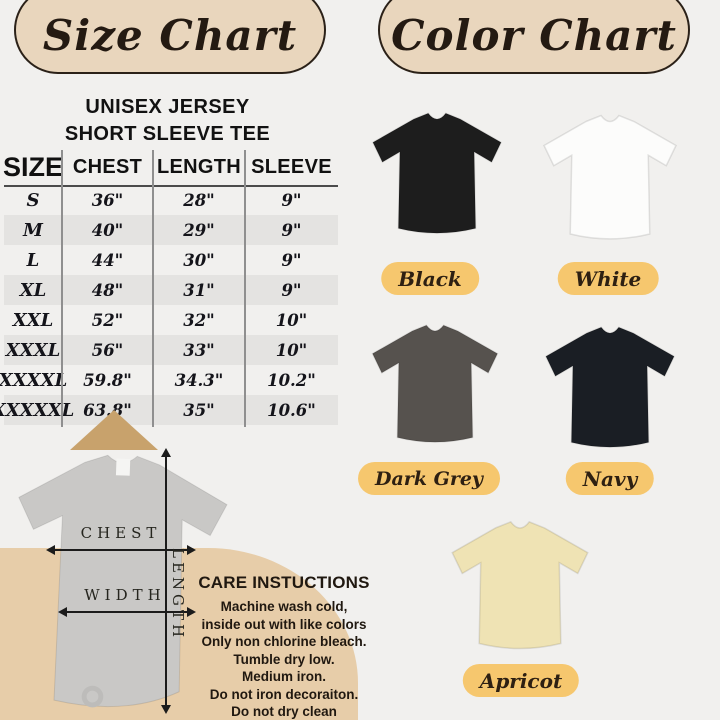 Image resolution: width=720 pixels, height=720 pixels. Describe the element at coordinates (121, 533) in the screenshot. I see `chest-measure-label: CHEST` at that location.